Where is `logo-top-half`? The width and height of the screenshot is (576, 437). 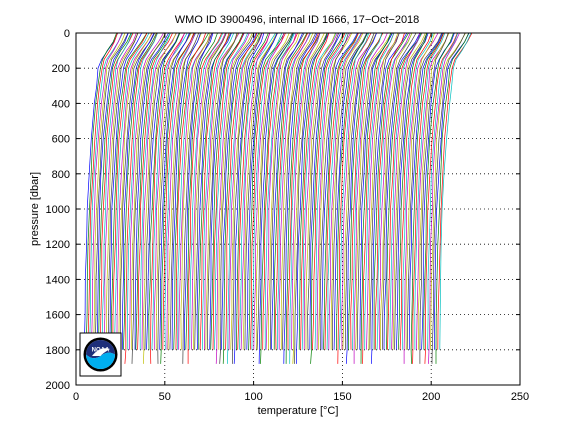
logo-top-half is located at coordinates (100, 349).